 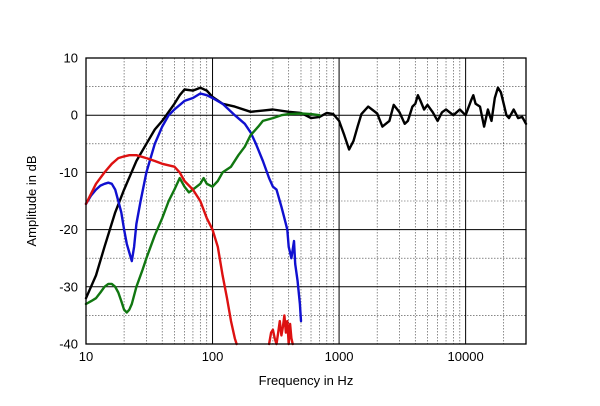 I want to click on y-tick-label: -30, so click(x=68, y=286).